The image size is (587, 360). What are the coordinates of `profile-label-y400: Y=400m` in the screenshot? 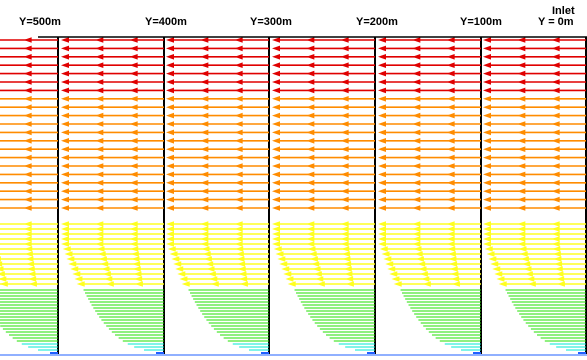 It's located at (166, 22).